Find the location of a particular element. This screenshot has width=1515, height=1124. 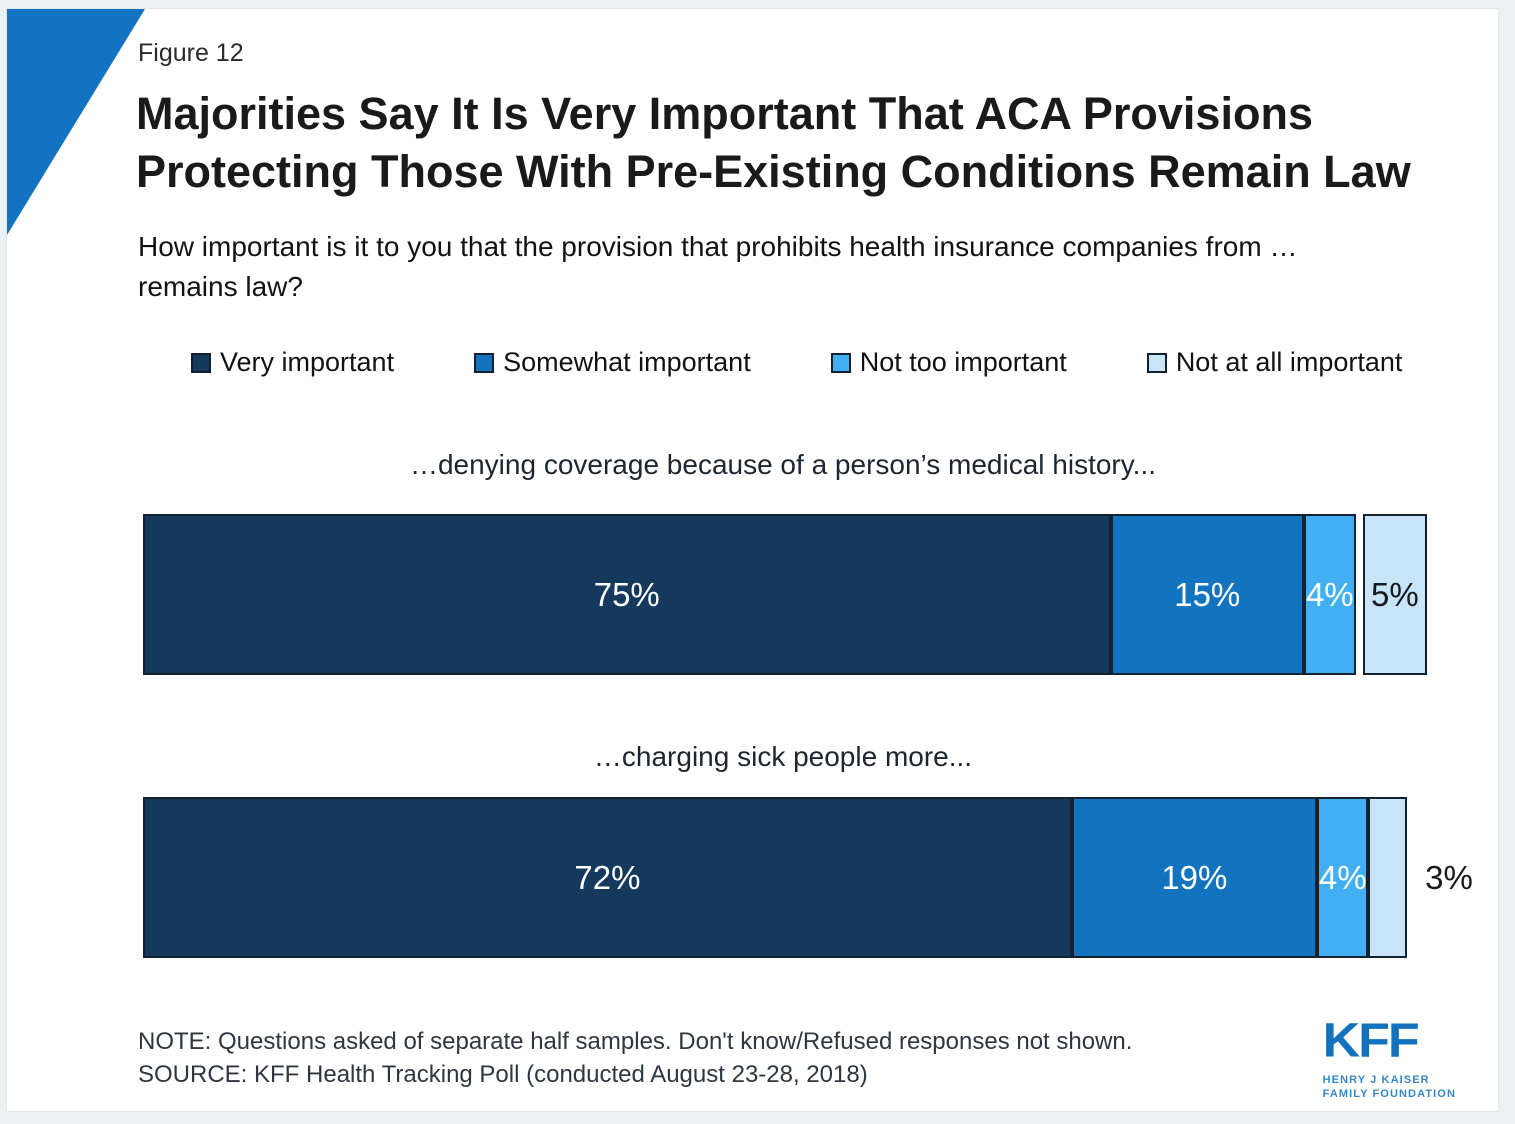

bar-segment-very-important: 72% is located at coordinates (607, 877).